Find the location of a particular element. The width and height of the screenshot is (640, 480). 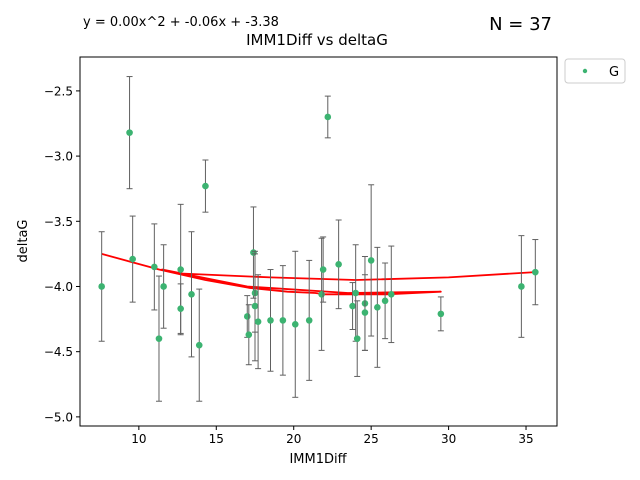

x-axis-label: IMM1Diff is located at coordinates (318, 459).